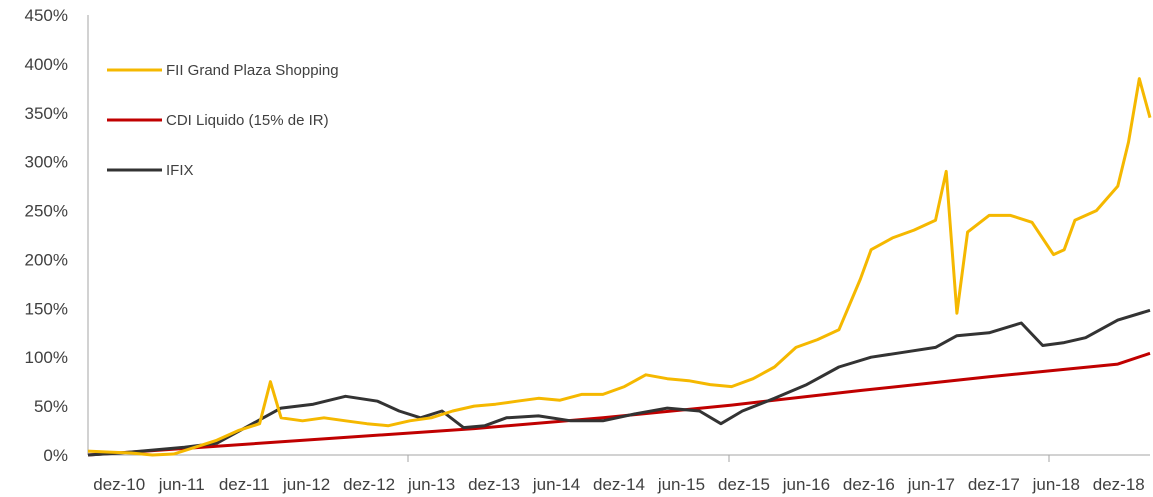 Image resolution: width=1153 pixels, height=497 pixels. What do you see at coordinates (744, 484) in the screenshot?
I see `x-tick-label: dez-15` at bounding box center [744, 484].